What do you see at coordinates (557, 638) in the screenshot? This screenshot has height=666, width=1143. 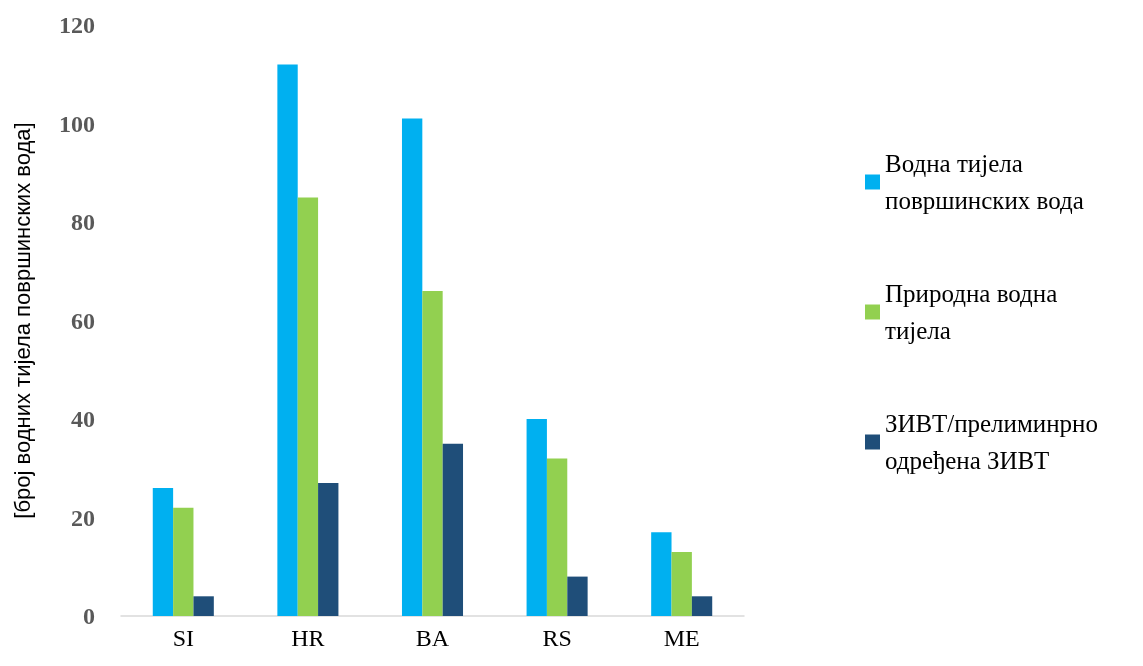 I see `x-tick-label: RS` at bounding box center [557, 638].